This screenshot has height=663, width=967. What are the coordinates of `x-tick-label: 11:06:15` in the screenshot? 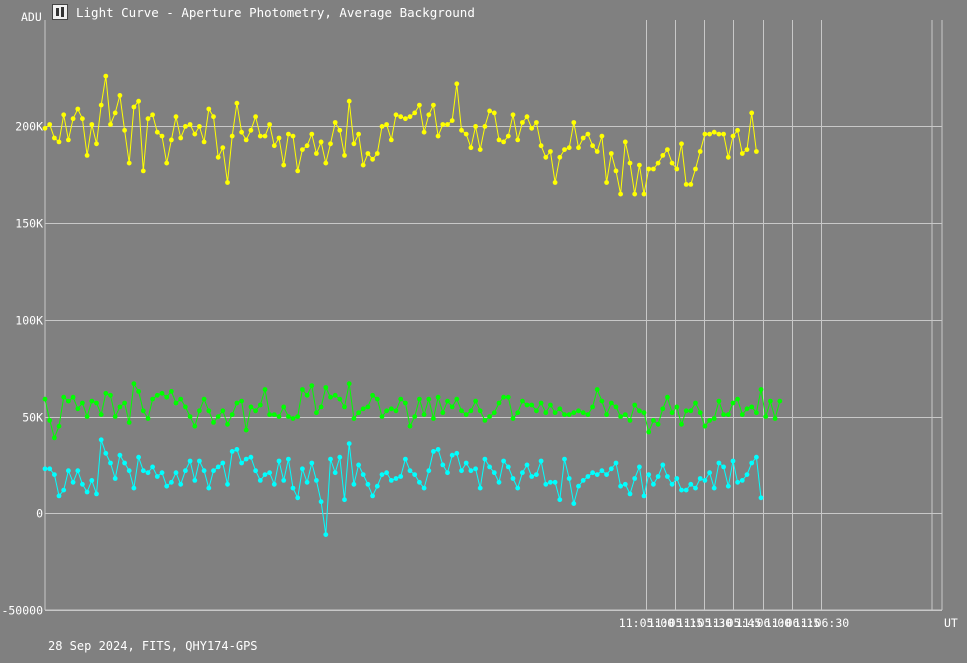 It's located at (792, 623).